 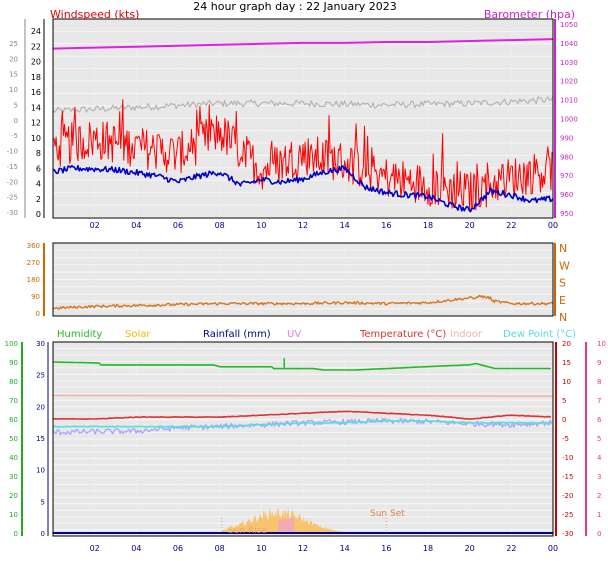 I want to click on uv-tick: 1, so click(x=599, y=515).